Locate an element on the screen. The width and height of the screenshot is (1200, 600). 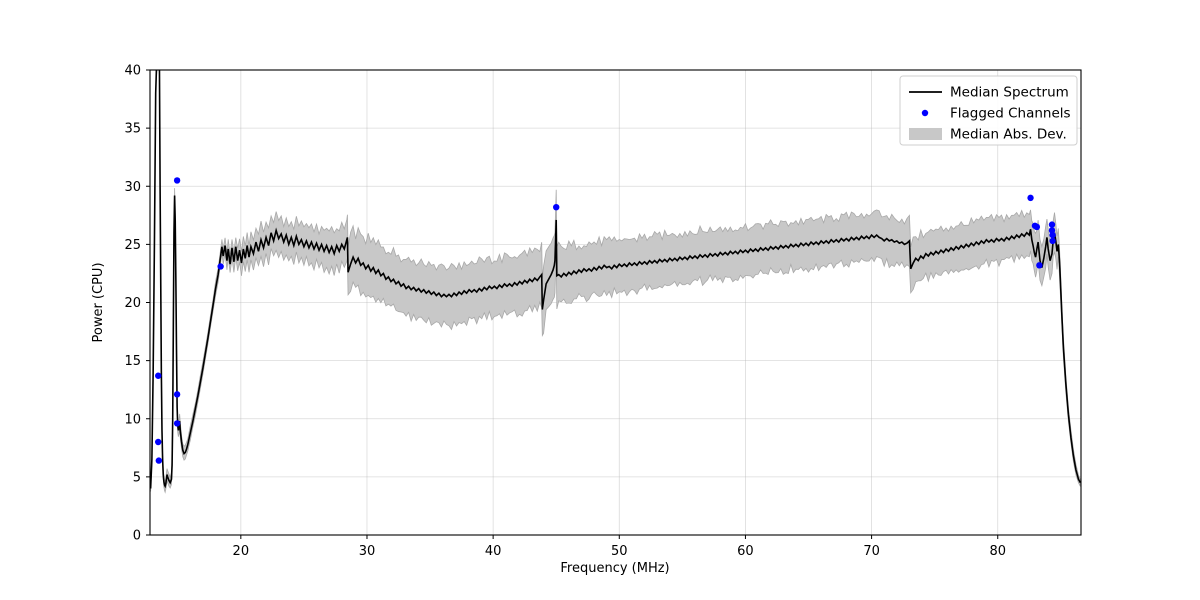
legend-label: Flagged Channels is located at coordinates (1010, 114).